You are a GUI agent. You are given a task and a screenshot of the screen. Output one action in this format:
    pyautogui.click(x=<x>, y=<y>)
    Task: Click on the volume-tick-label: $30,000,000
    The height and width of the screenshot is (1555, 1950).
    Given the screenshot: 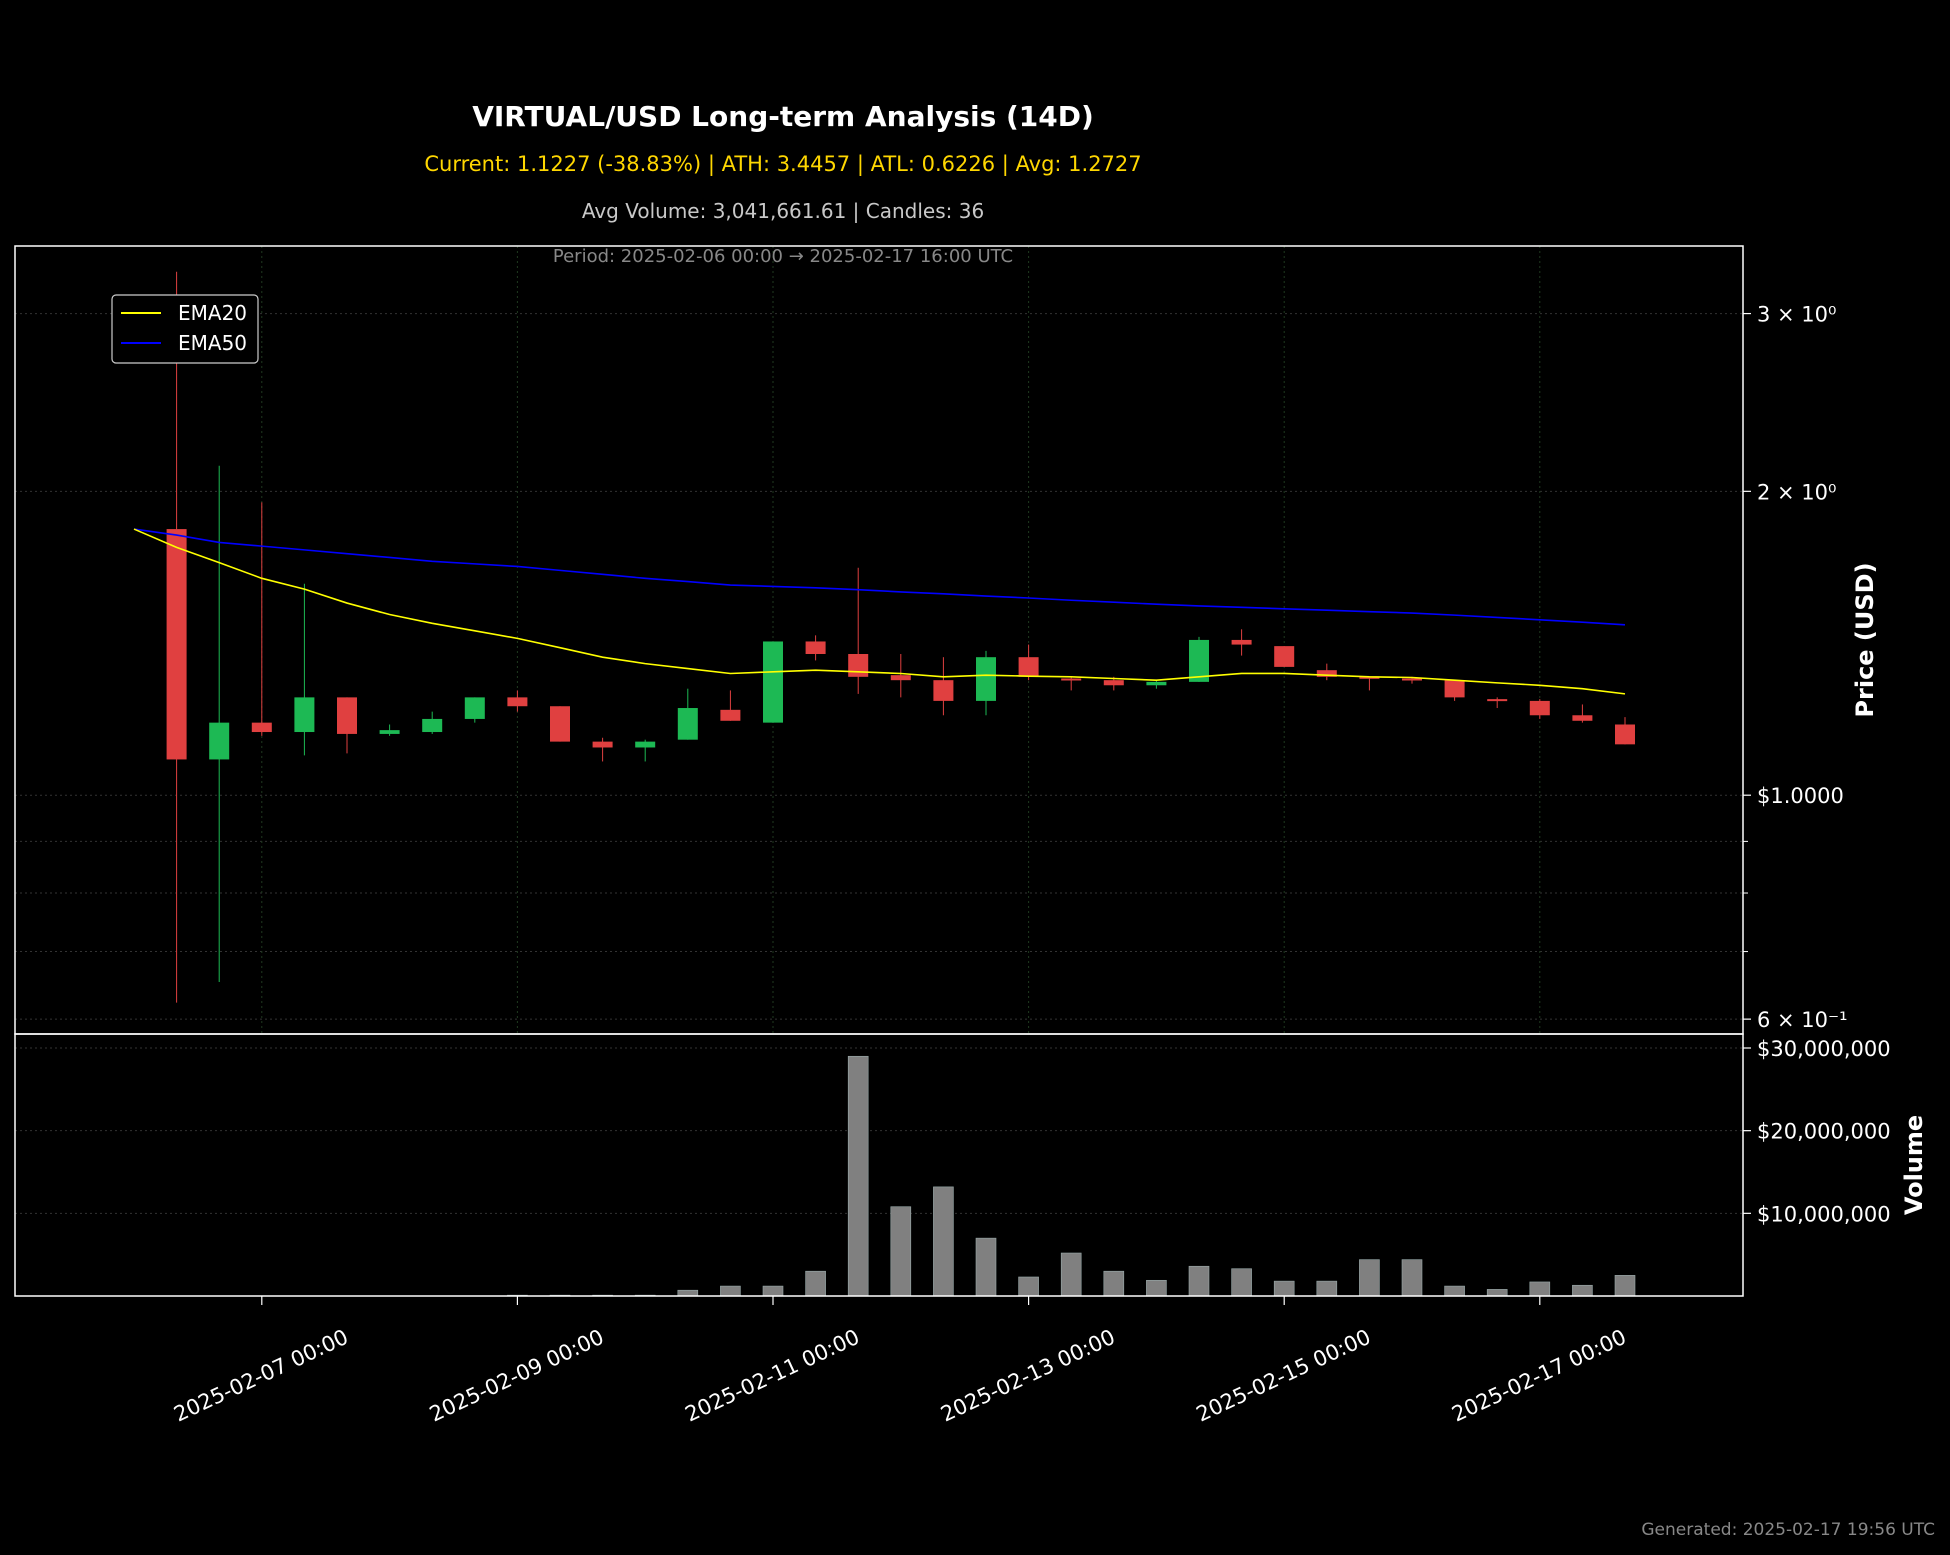 What is the action you would take?
    pyautogui.click(x=1824, y=1049)
    